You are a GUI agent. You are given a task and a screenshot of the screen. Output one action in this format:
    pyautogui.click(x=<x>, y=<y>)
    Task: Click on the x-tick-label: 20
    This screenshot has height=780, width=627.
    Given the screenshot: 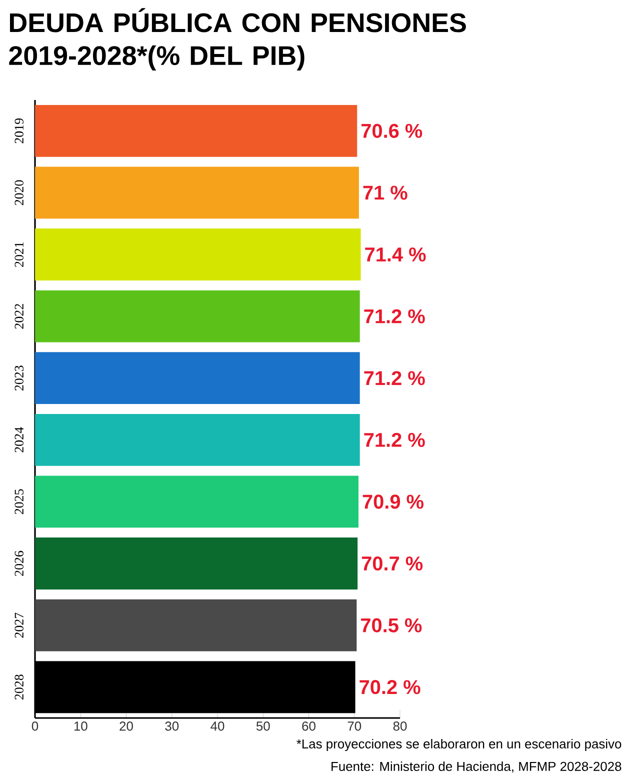 What is the action you would take?
    pyautogui.click(x=126, y=726)
    